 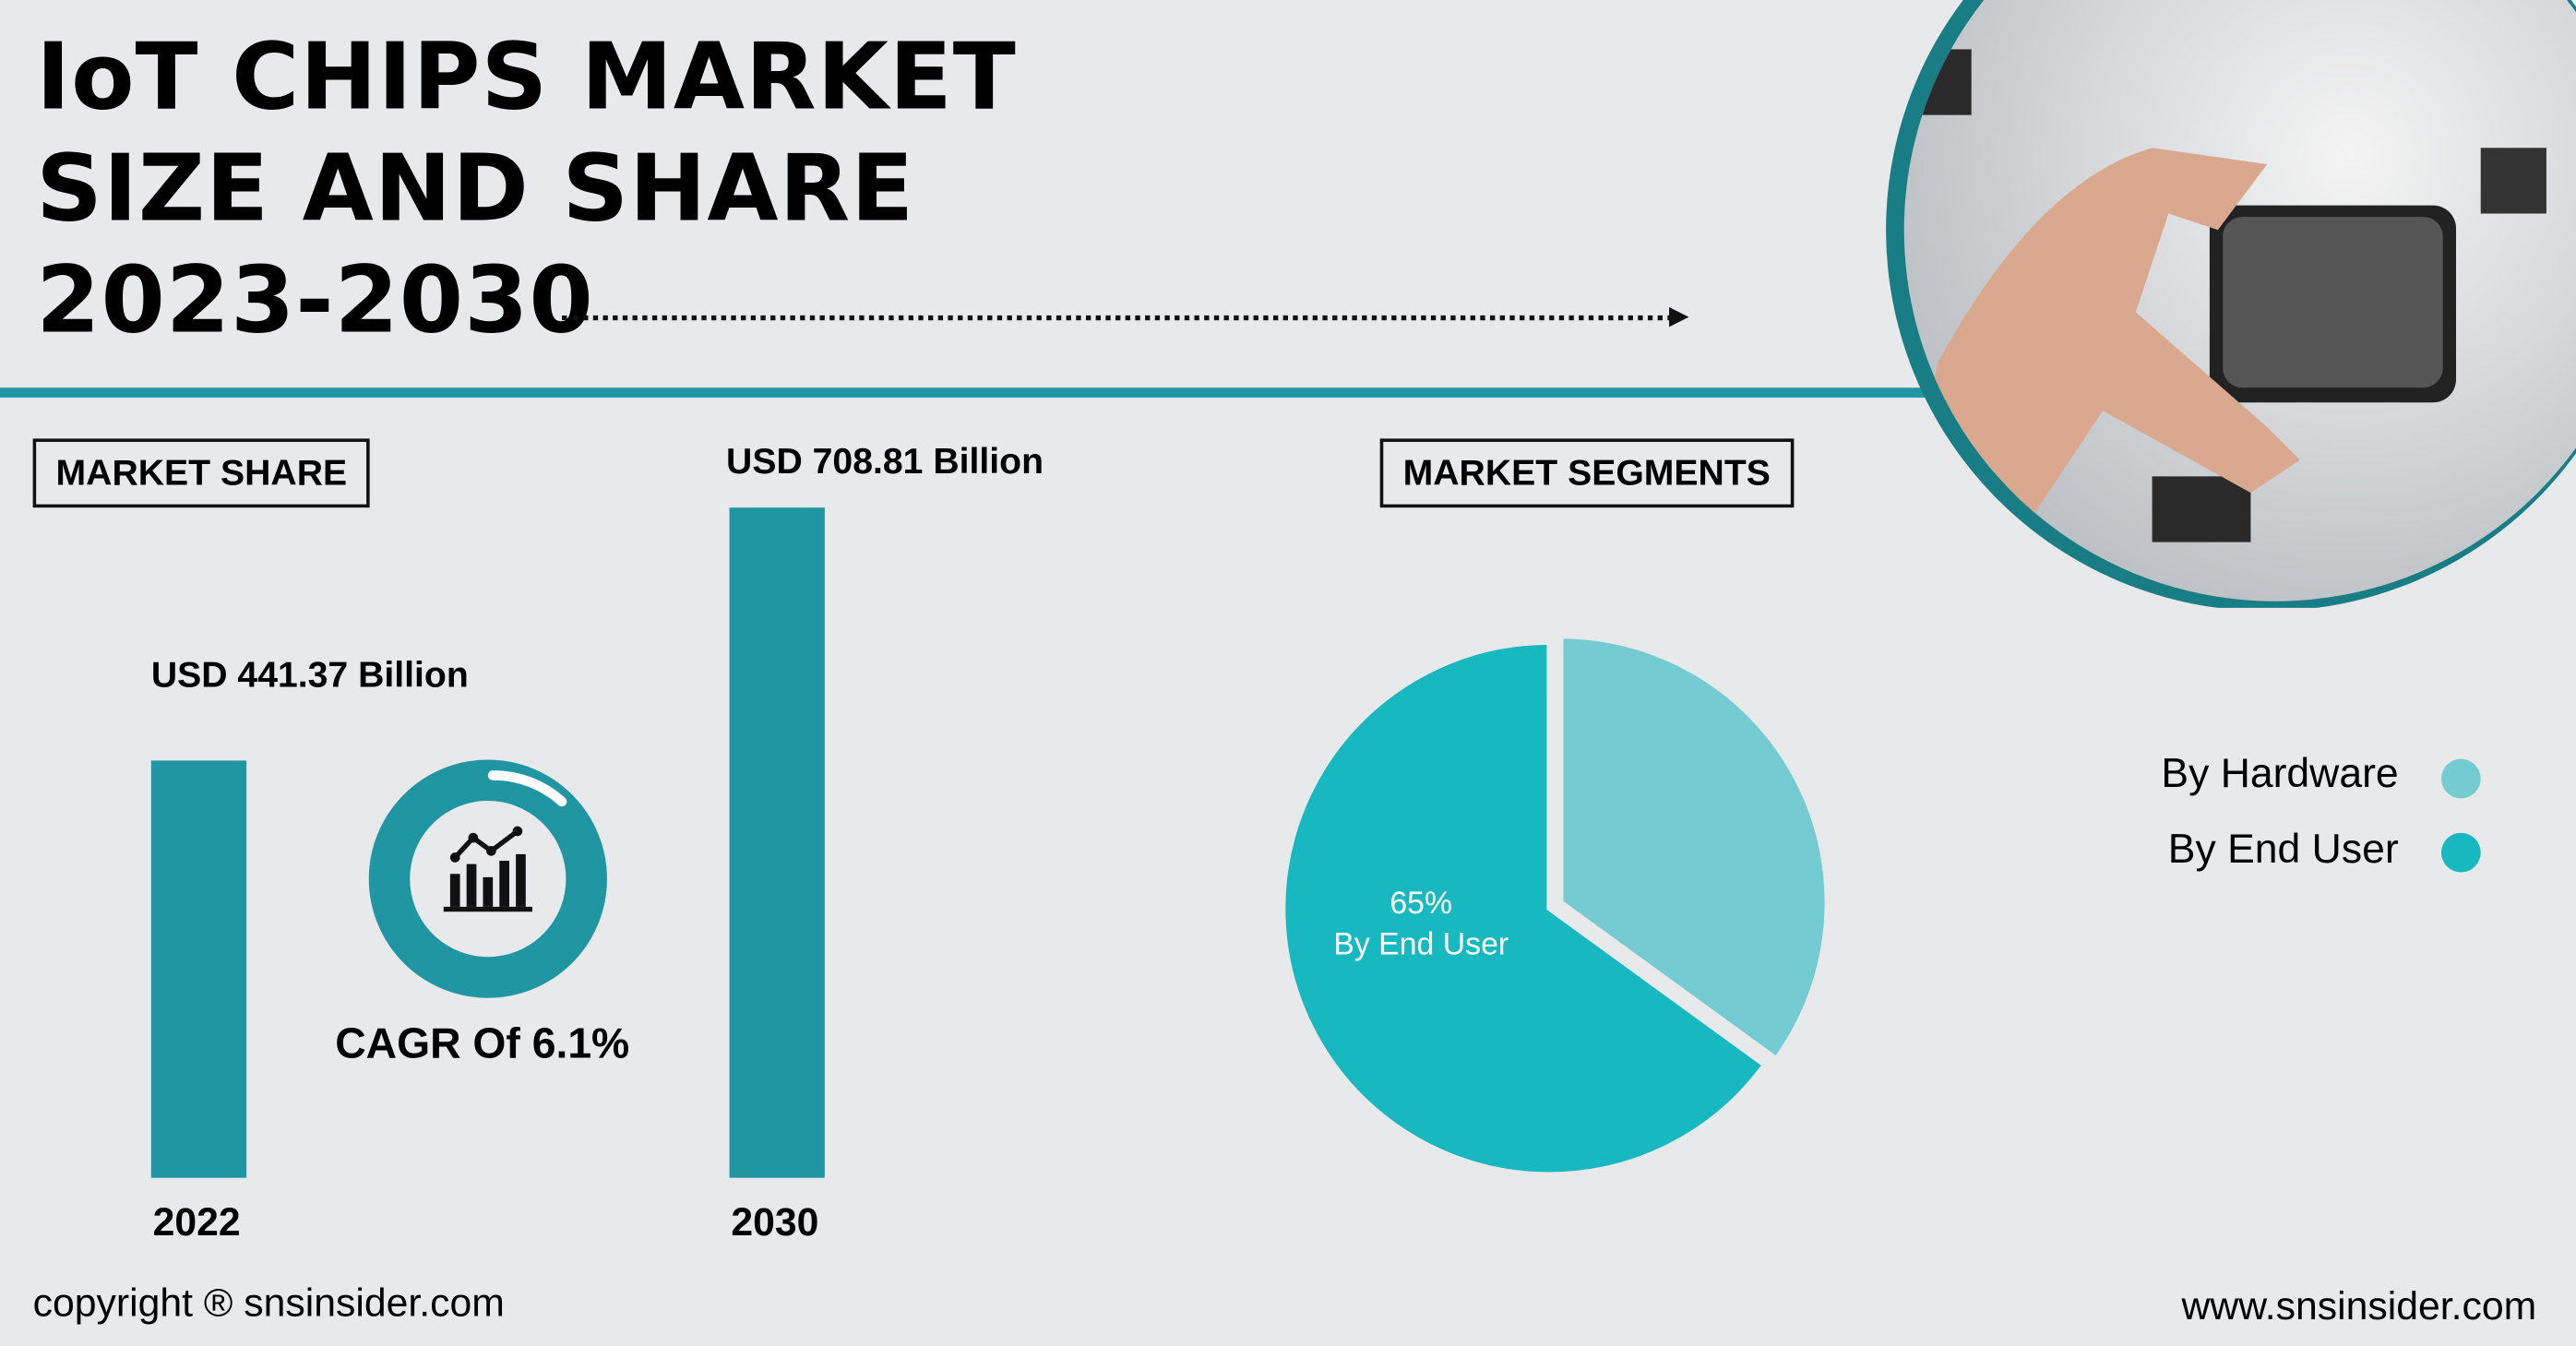 What do you see at coordinates (1586, 473) in the screenshot?
I see `market-segments-label: MARKET SEGMENTS` at bounding box center [1586, 473].